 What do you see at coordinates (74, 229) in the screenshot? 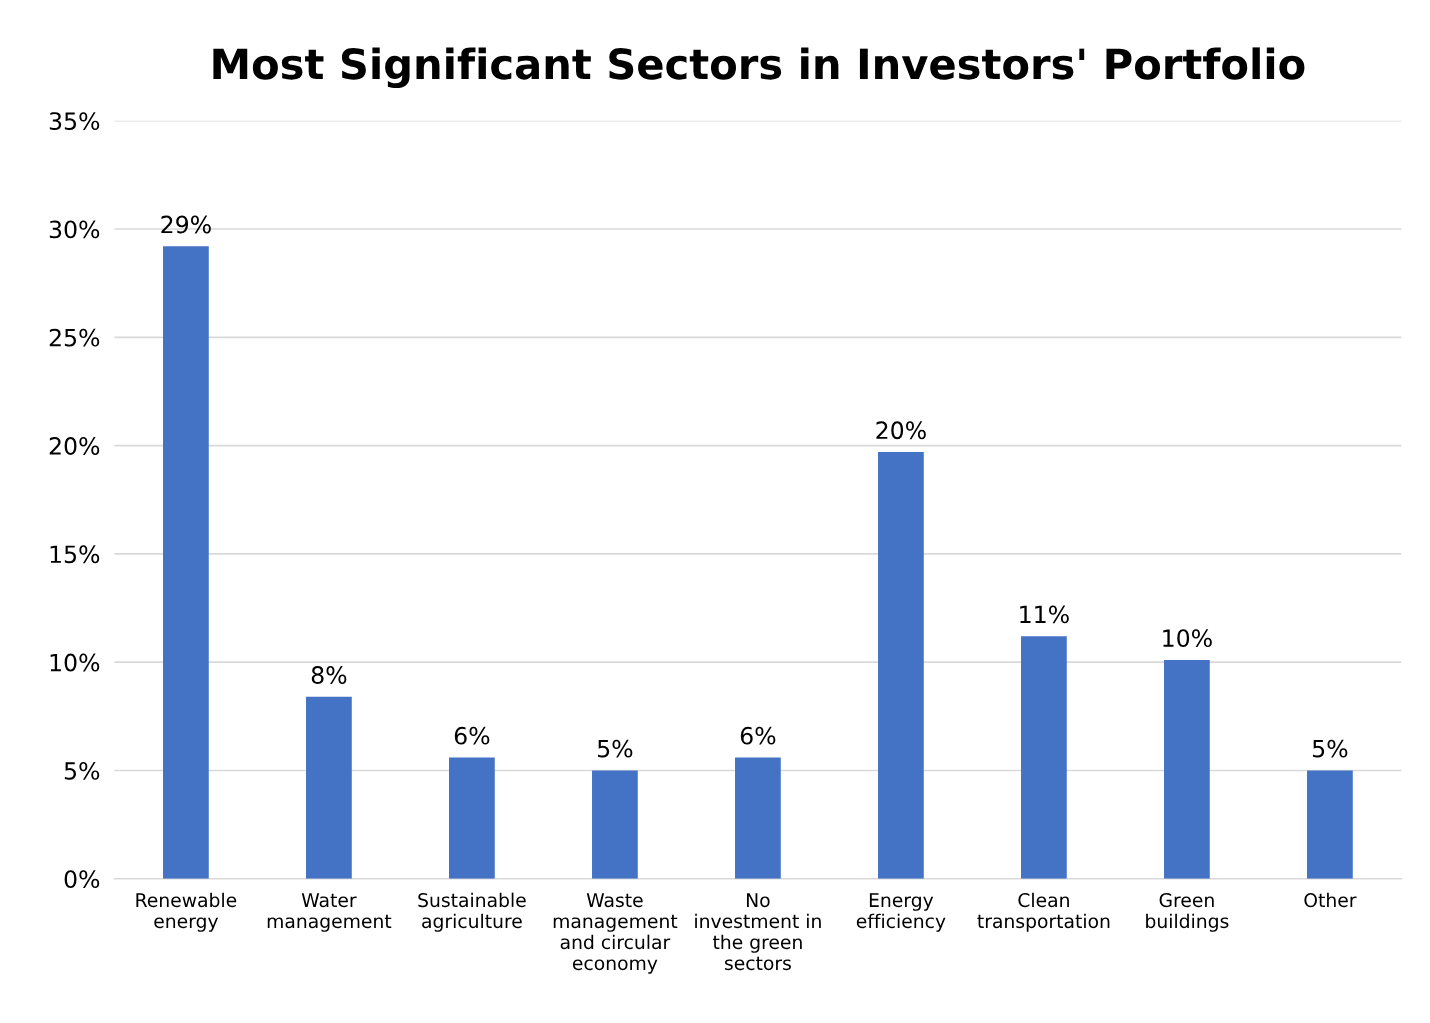
I see `y-tick-label: 30%` at bounding box center [74, 229].